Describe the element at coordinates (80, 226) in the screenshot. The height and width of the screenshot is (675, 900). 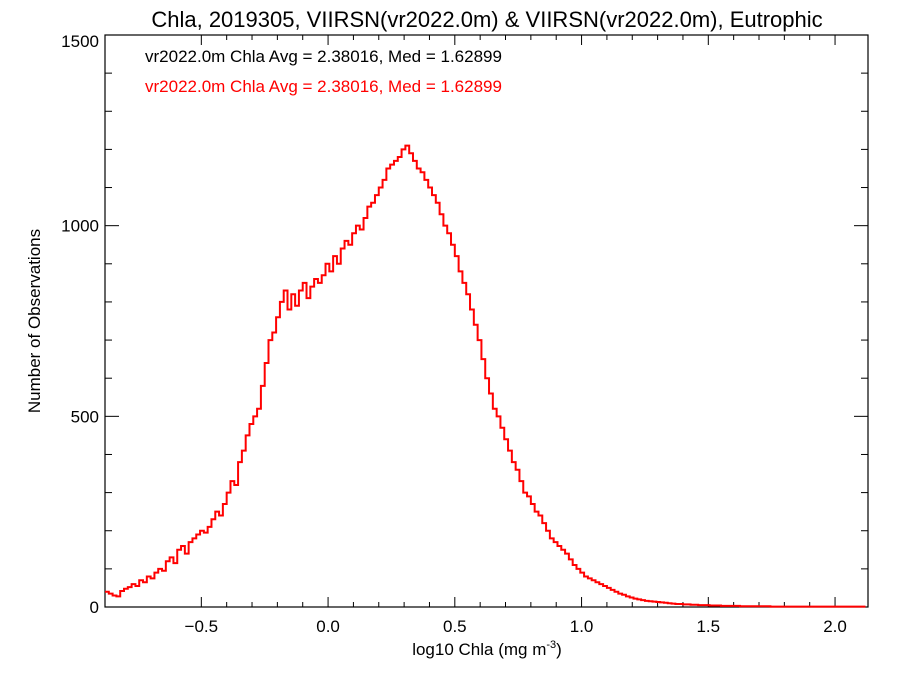
I see `y-tick-label: 1000` at that location.